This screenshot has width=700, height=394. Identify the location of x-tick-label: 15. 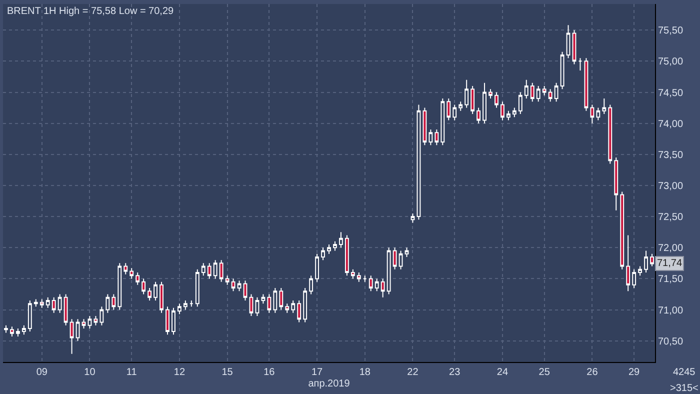
(228, 372).